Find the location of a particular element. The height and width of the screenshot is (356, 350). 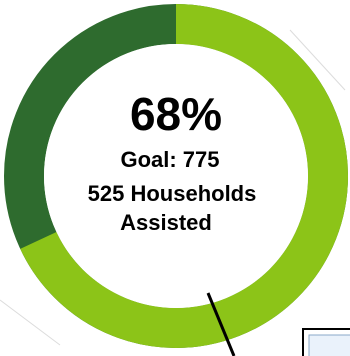

callout-line is located at coordinates (221, 324).